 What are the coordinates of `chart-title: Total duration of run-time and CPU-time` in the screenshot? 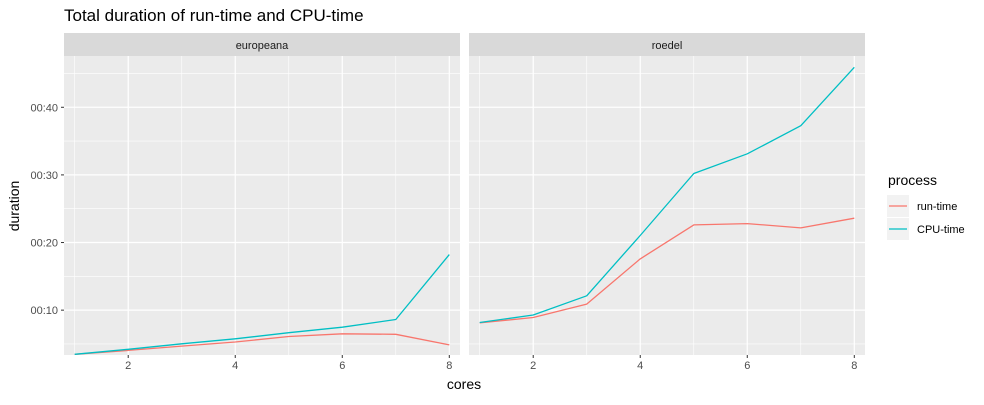 It's located at (214, 15).